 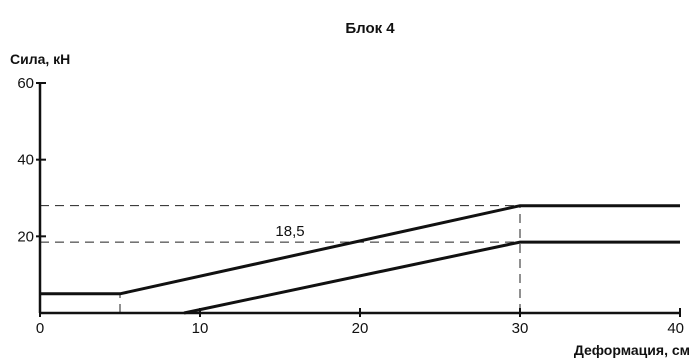 What do you see at coordinates (675, 328) in the screenshot?
I see `x-tick-label-40: 40` at bounding box center [675, 328].